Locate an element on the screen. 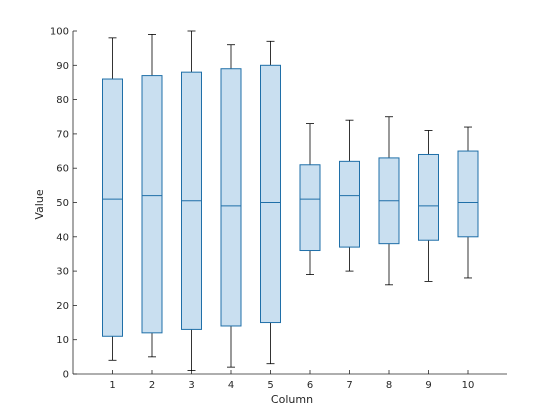  x-tick-label: 6 is located at coordinates (310, 385).